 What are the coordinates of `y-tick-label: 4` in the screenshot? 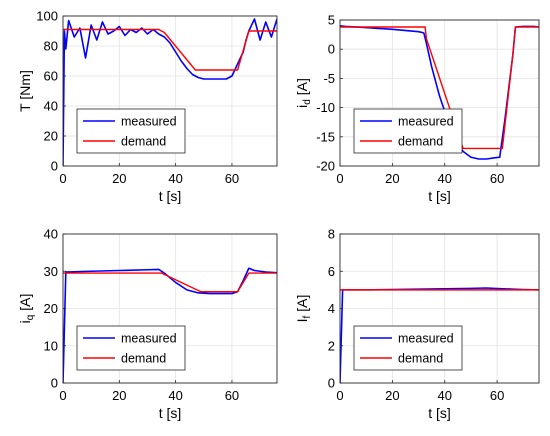 It's located at (331, 308).